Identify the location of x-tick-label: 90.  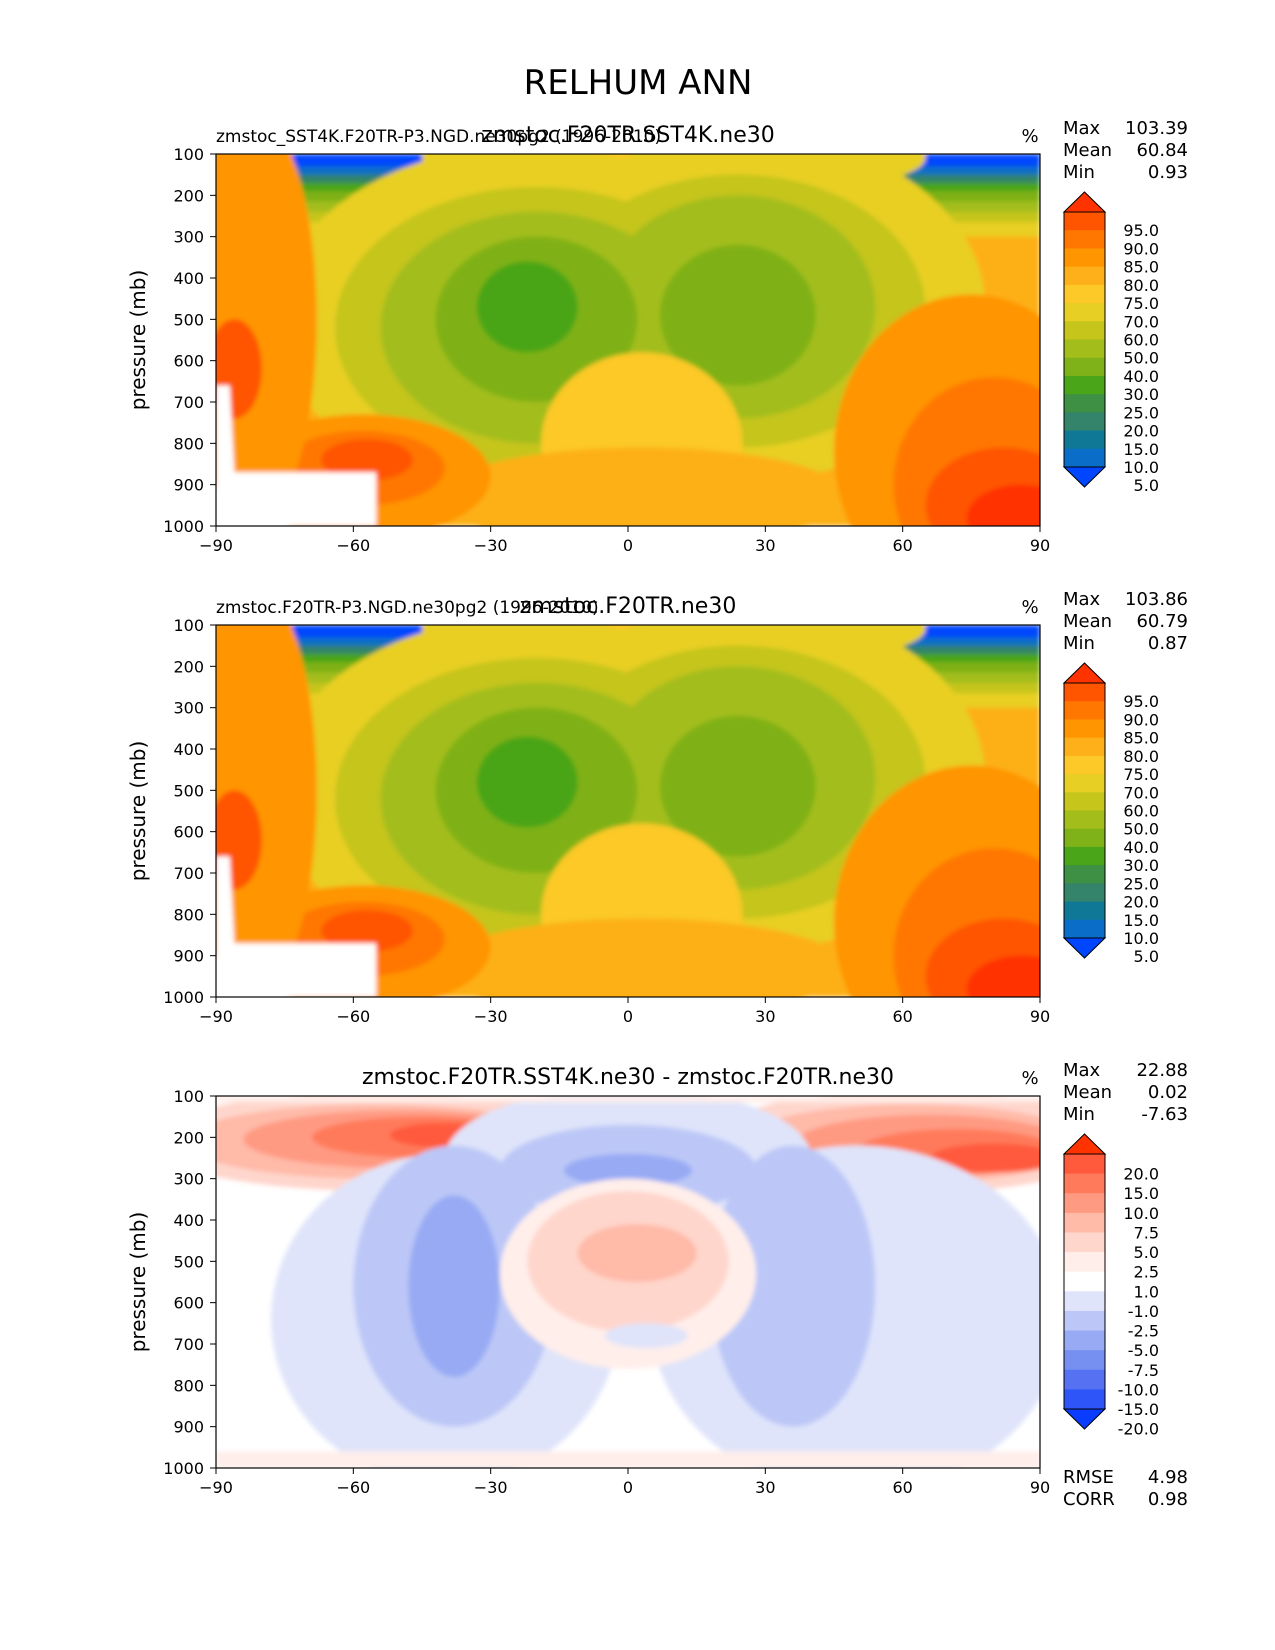
(1040, 1016).